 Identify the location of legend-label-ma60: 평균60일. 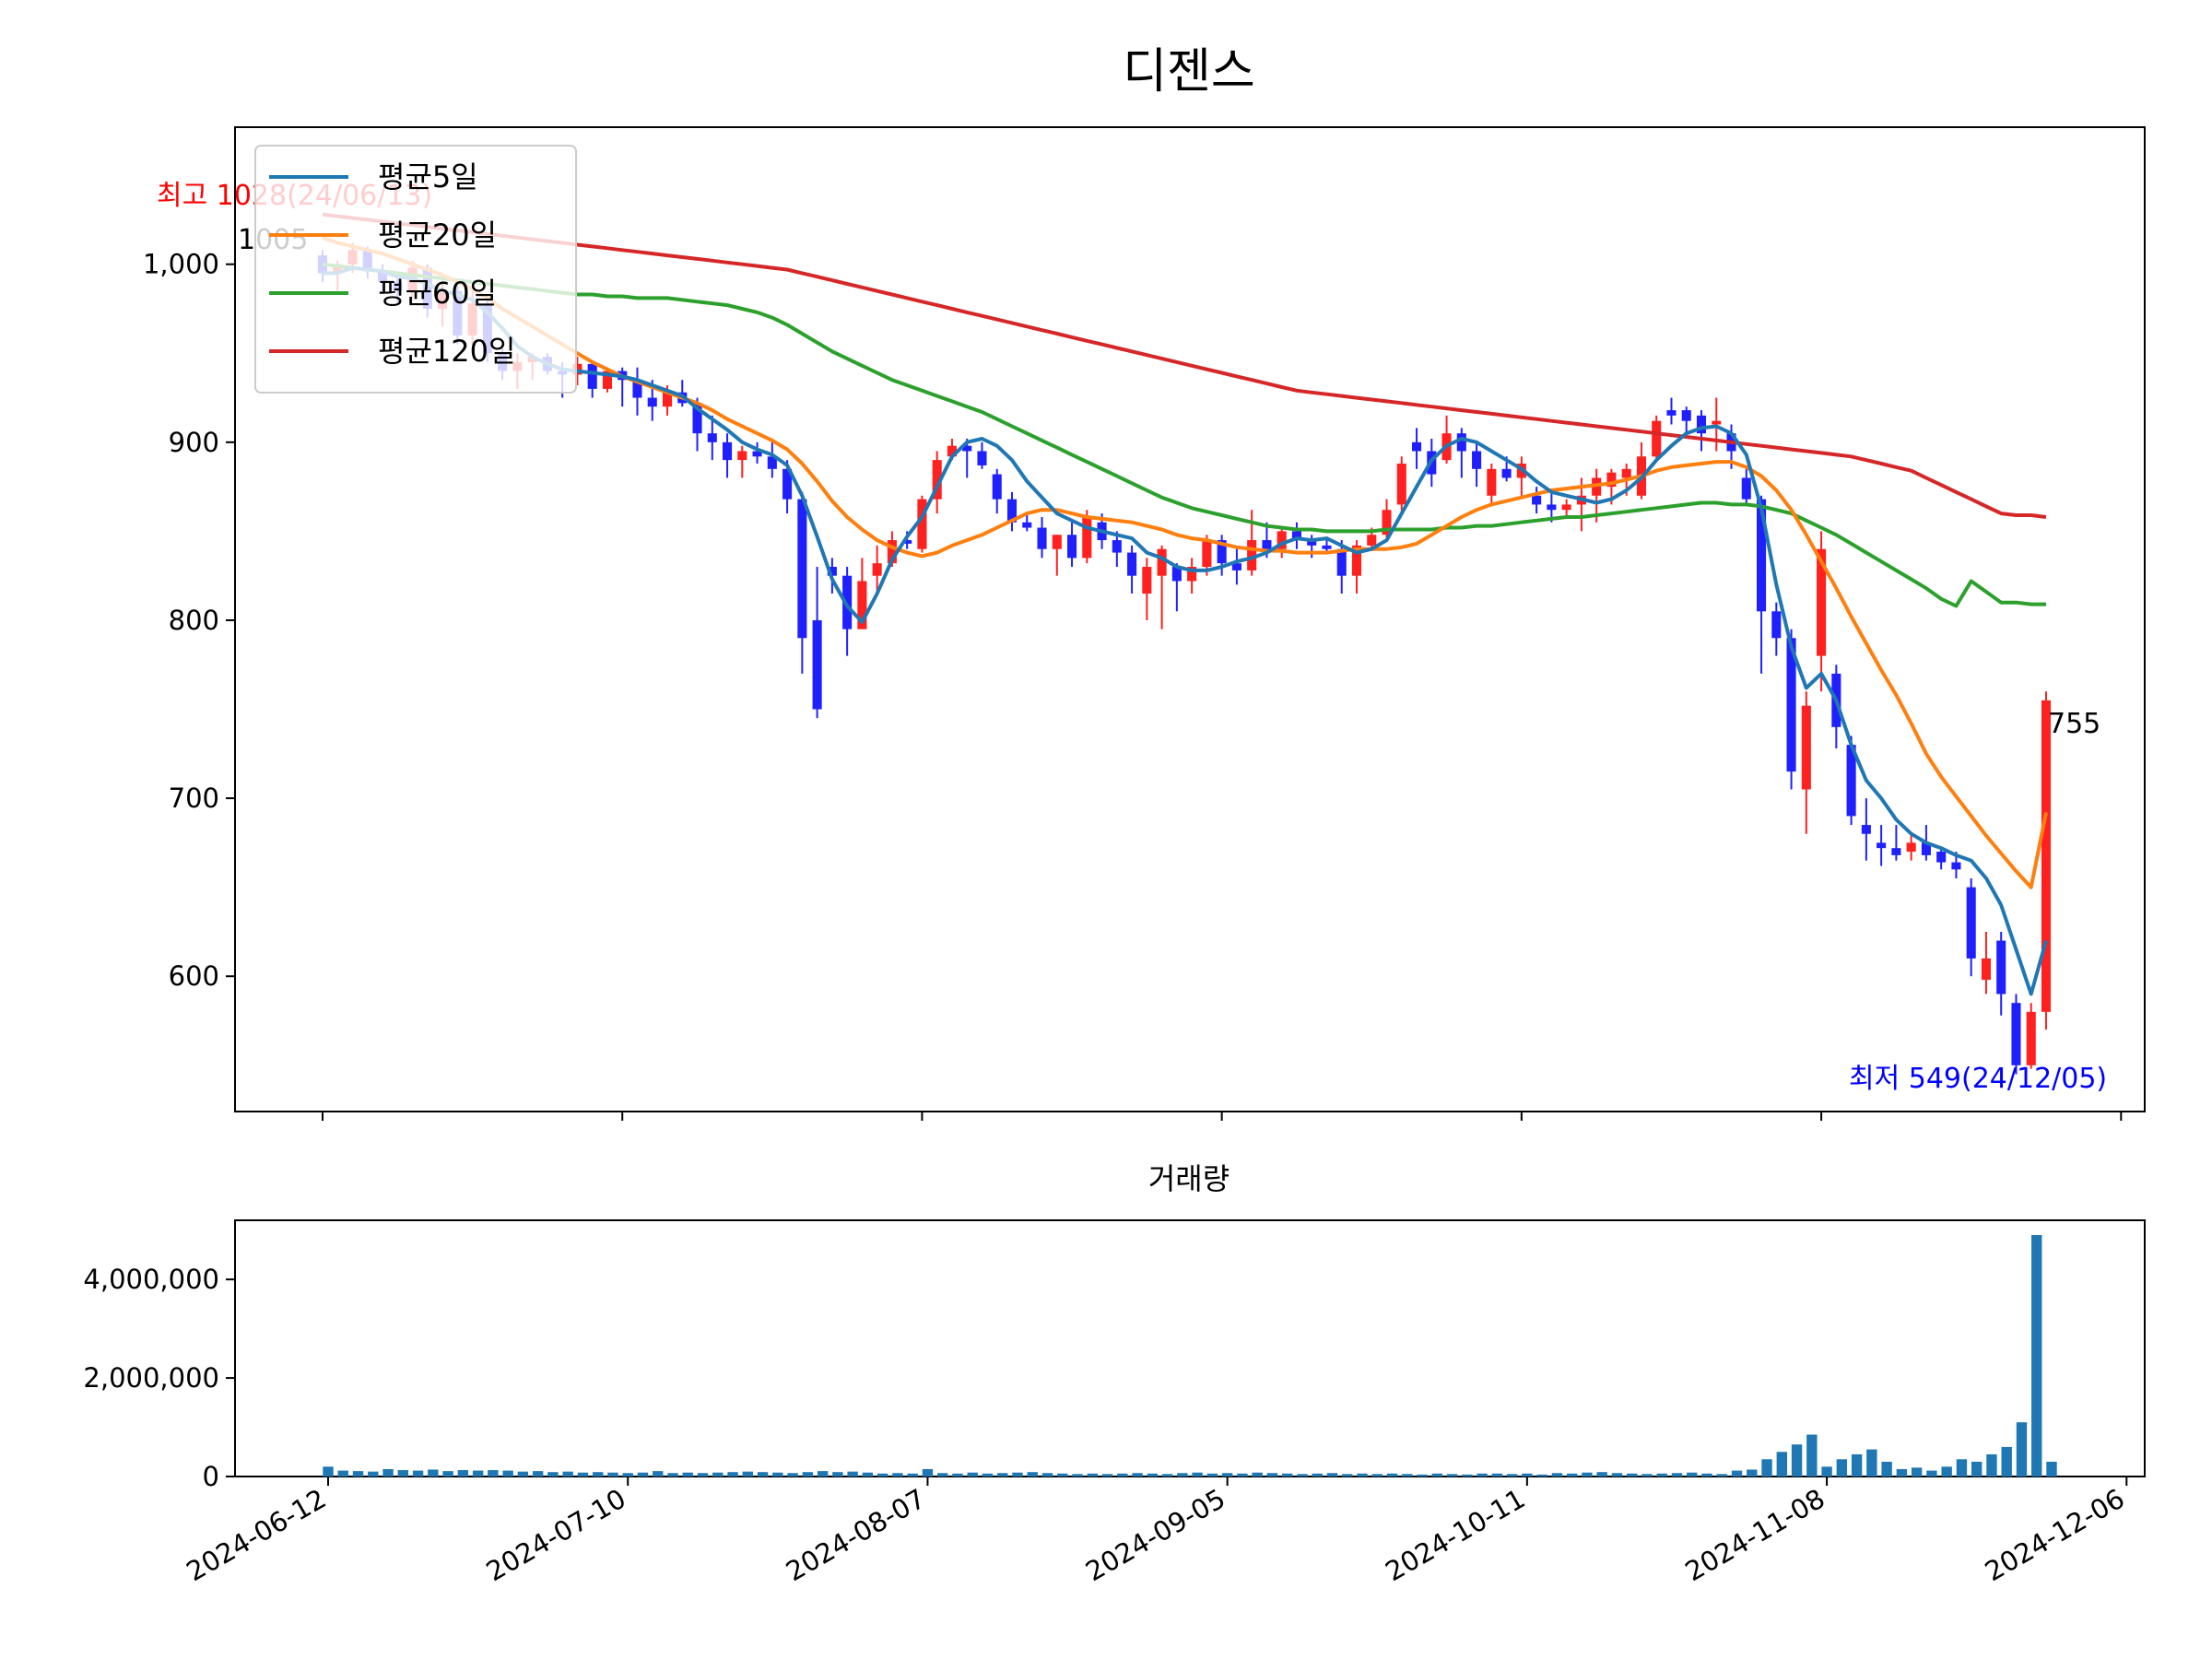
(437, 293).